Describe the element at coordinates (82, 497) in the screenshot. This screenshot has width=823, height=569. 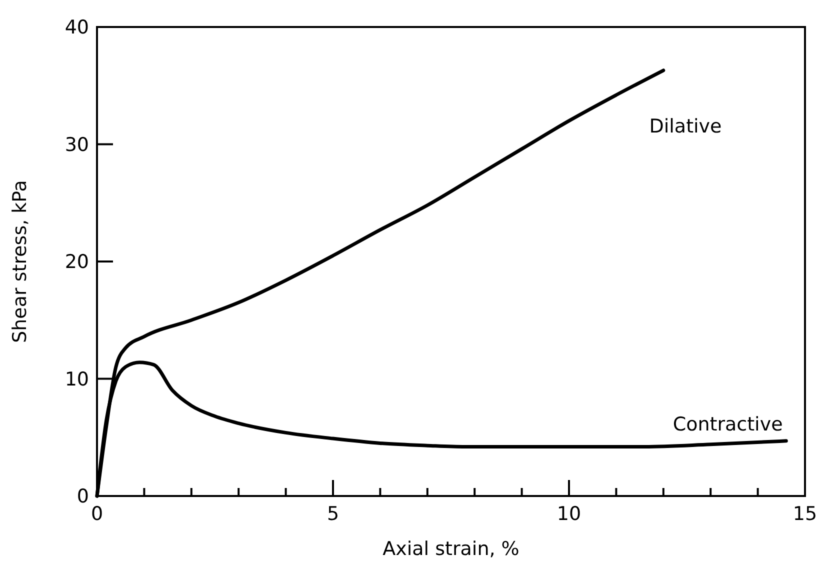
I see `y-tick-label: 0` at that location.